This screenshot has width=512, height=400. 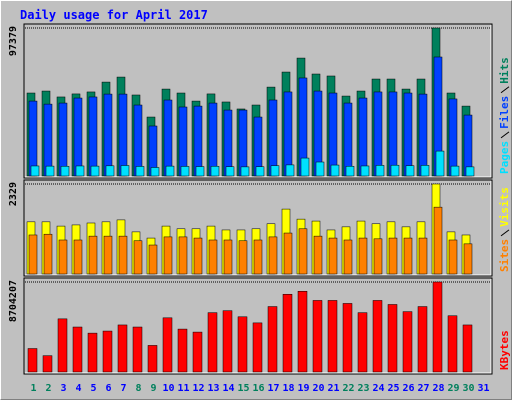 What do you see at coordinates (303, 388) in the screenshot?
I see `x-tick-label: 19` at bounding box center [303, 388].